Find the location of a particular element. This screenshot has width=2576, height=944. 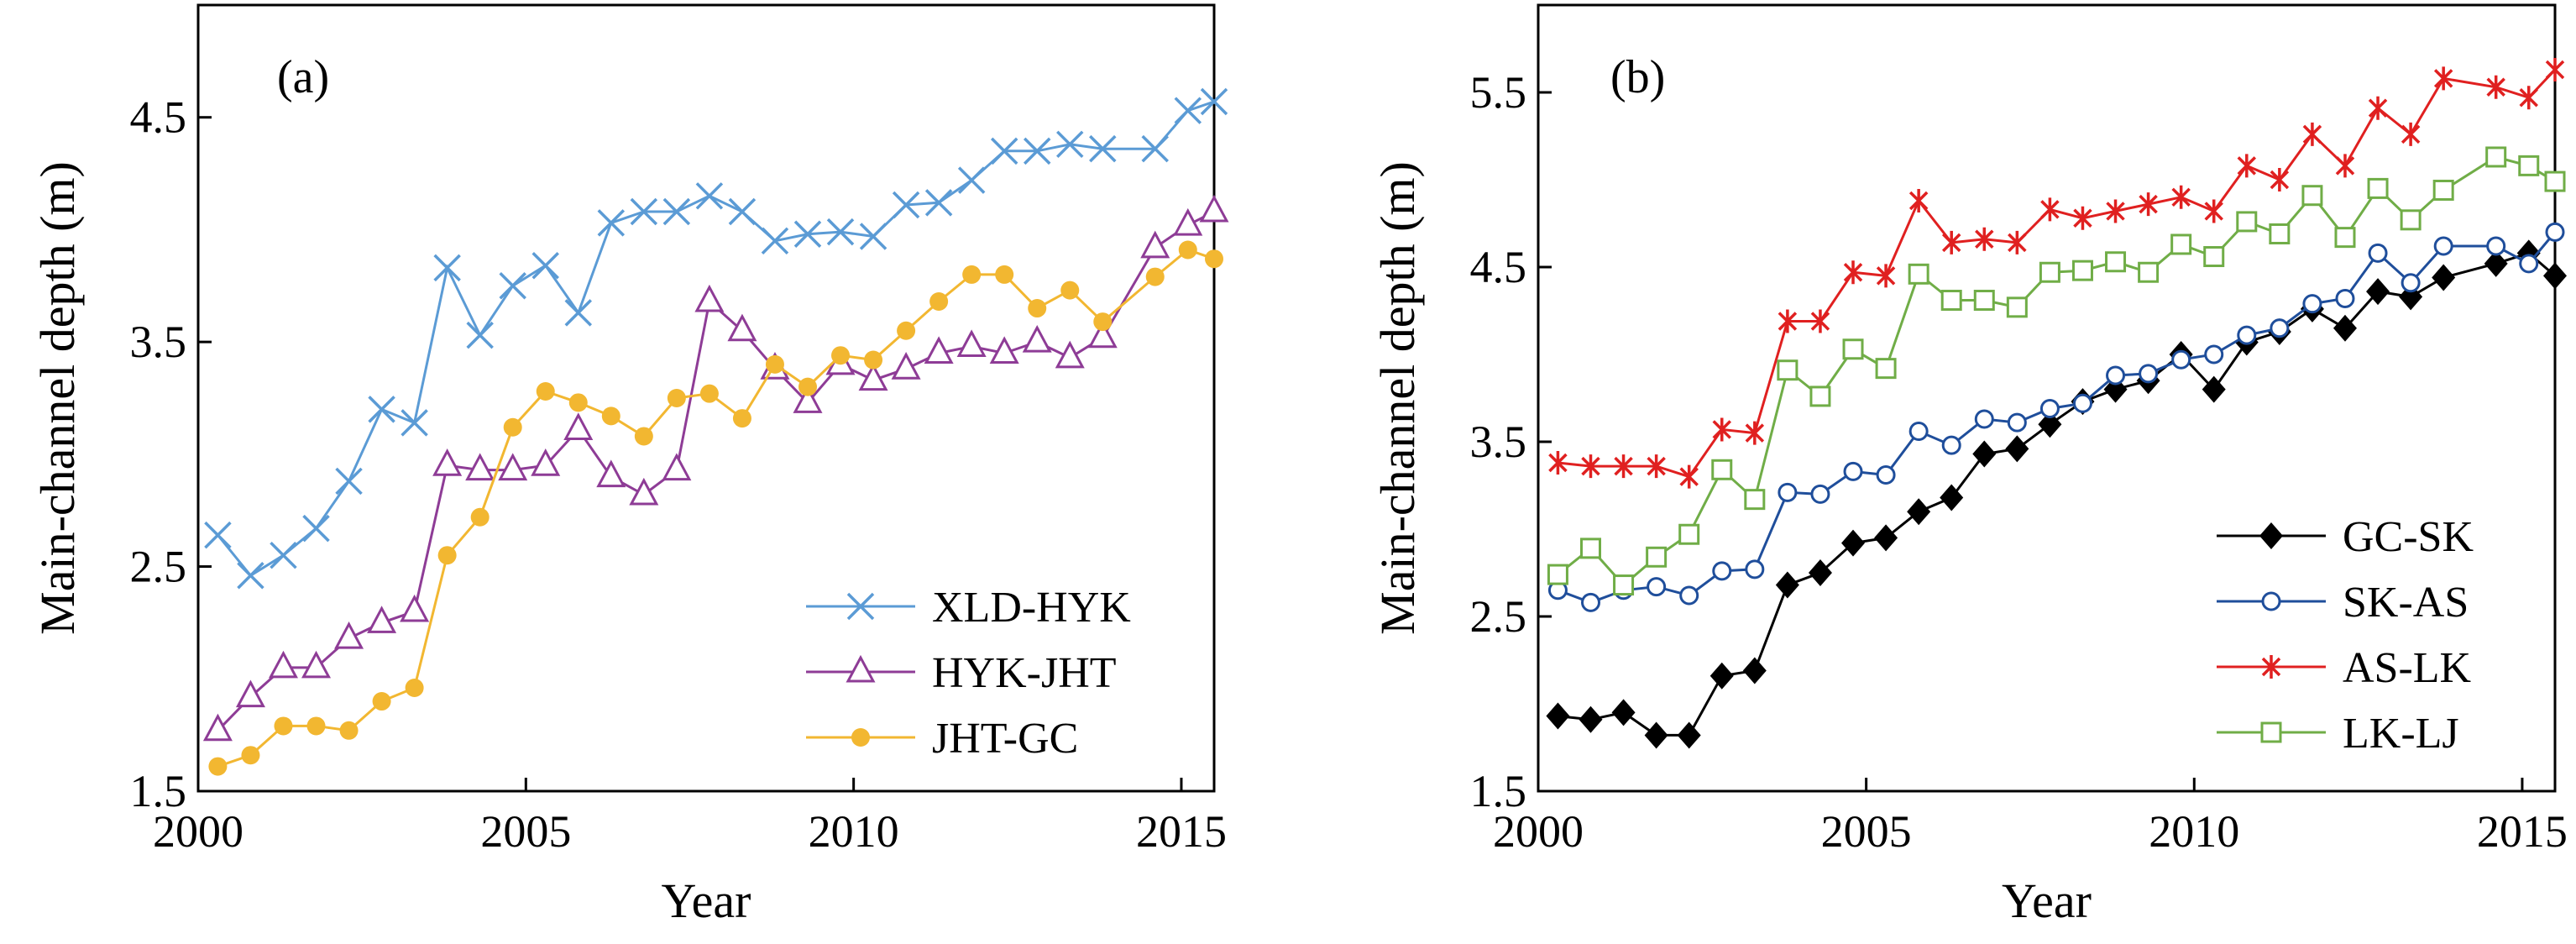

x-axis-title: Year is located at coordinates (2047, 900).